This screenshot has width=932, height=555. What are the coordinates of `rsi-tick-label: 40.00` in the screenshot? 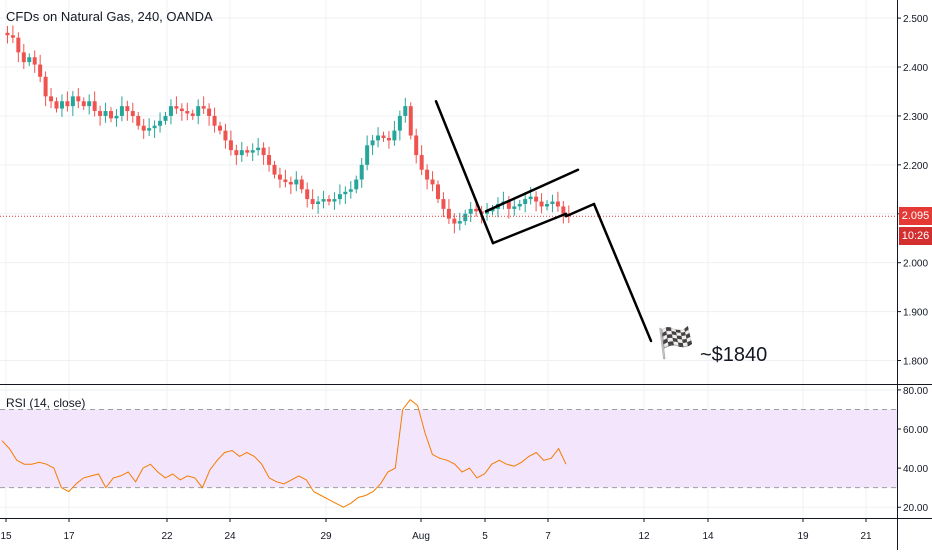 It's located at (915, 469).